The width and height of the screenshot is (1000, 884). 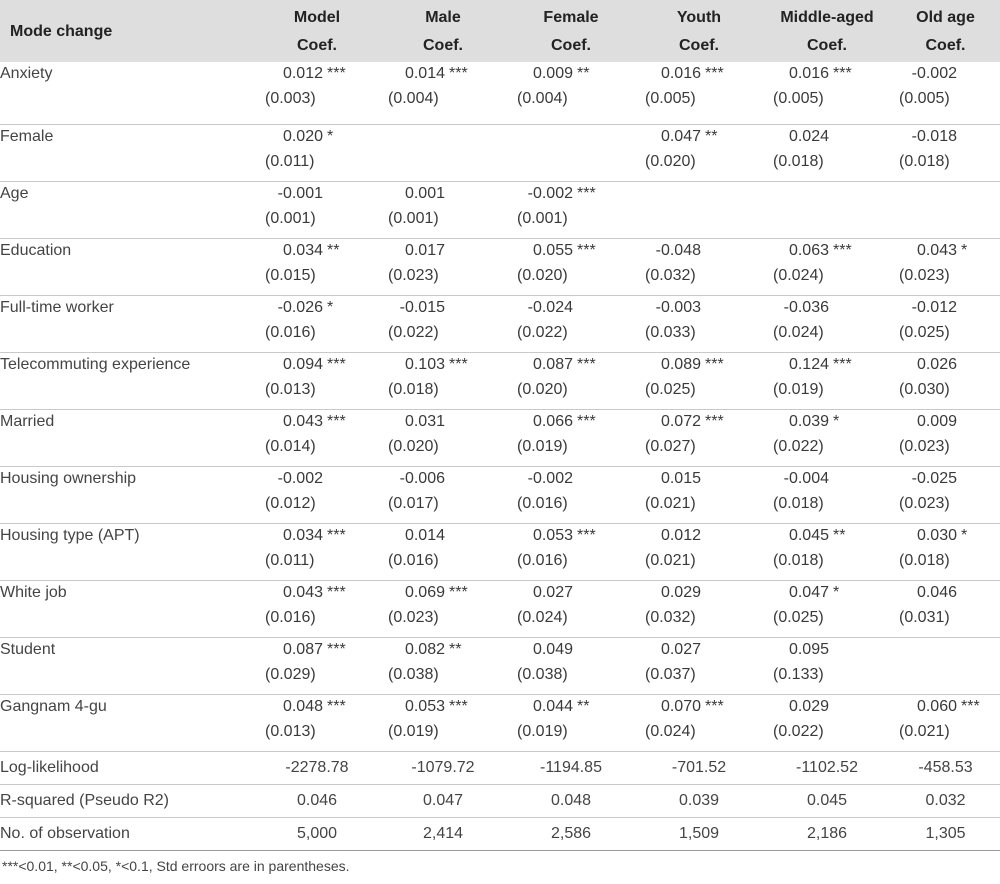 What do you see at coordinates (542, 560) in the screenshot?
I see `std-error: (0.016)` at bounding box center [542, 560].